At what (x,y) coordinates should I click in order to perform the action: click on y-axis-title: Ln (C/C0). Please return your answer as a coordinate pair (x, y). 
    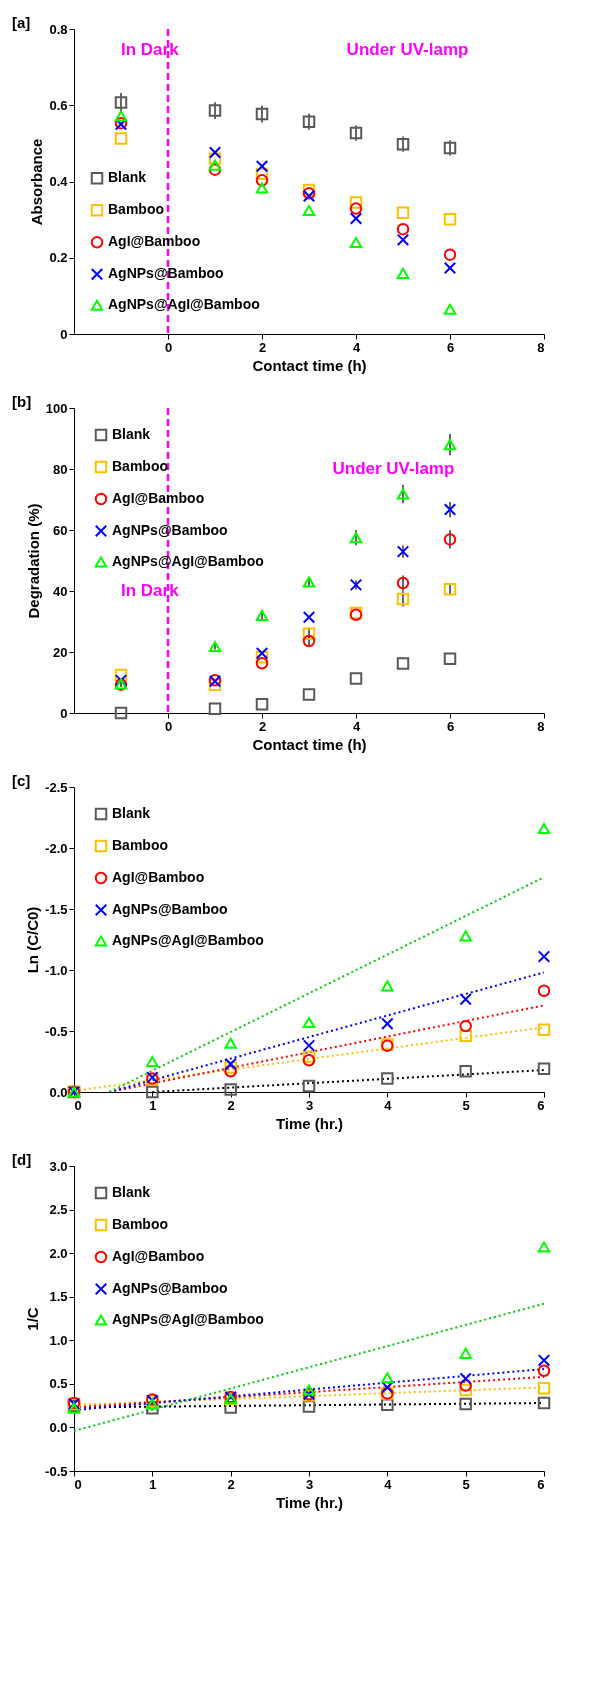
    Looking at the image, I should click on (33, 940).